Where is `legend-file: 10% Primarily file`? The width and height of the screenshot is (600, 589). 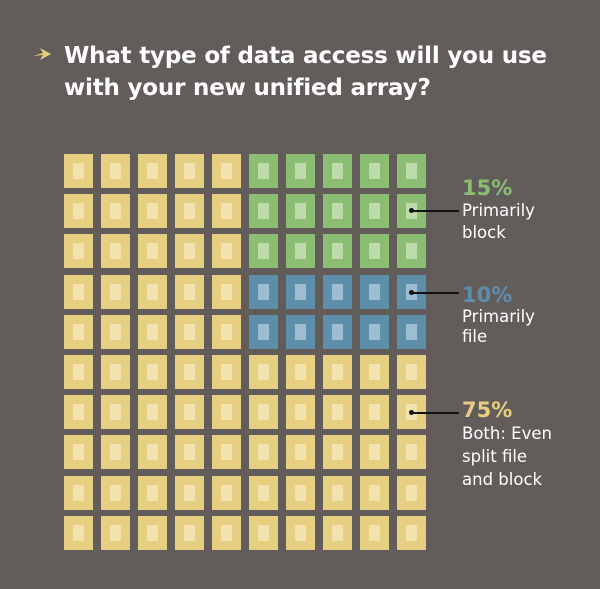 legend-file: 10% Primarily file is located at coordinates (498, 315).